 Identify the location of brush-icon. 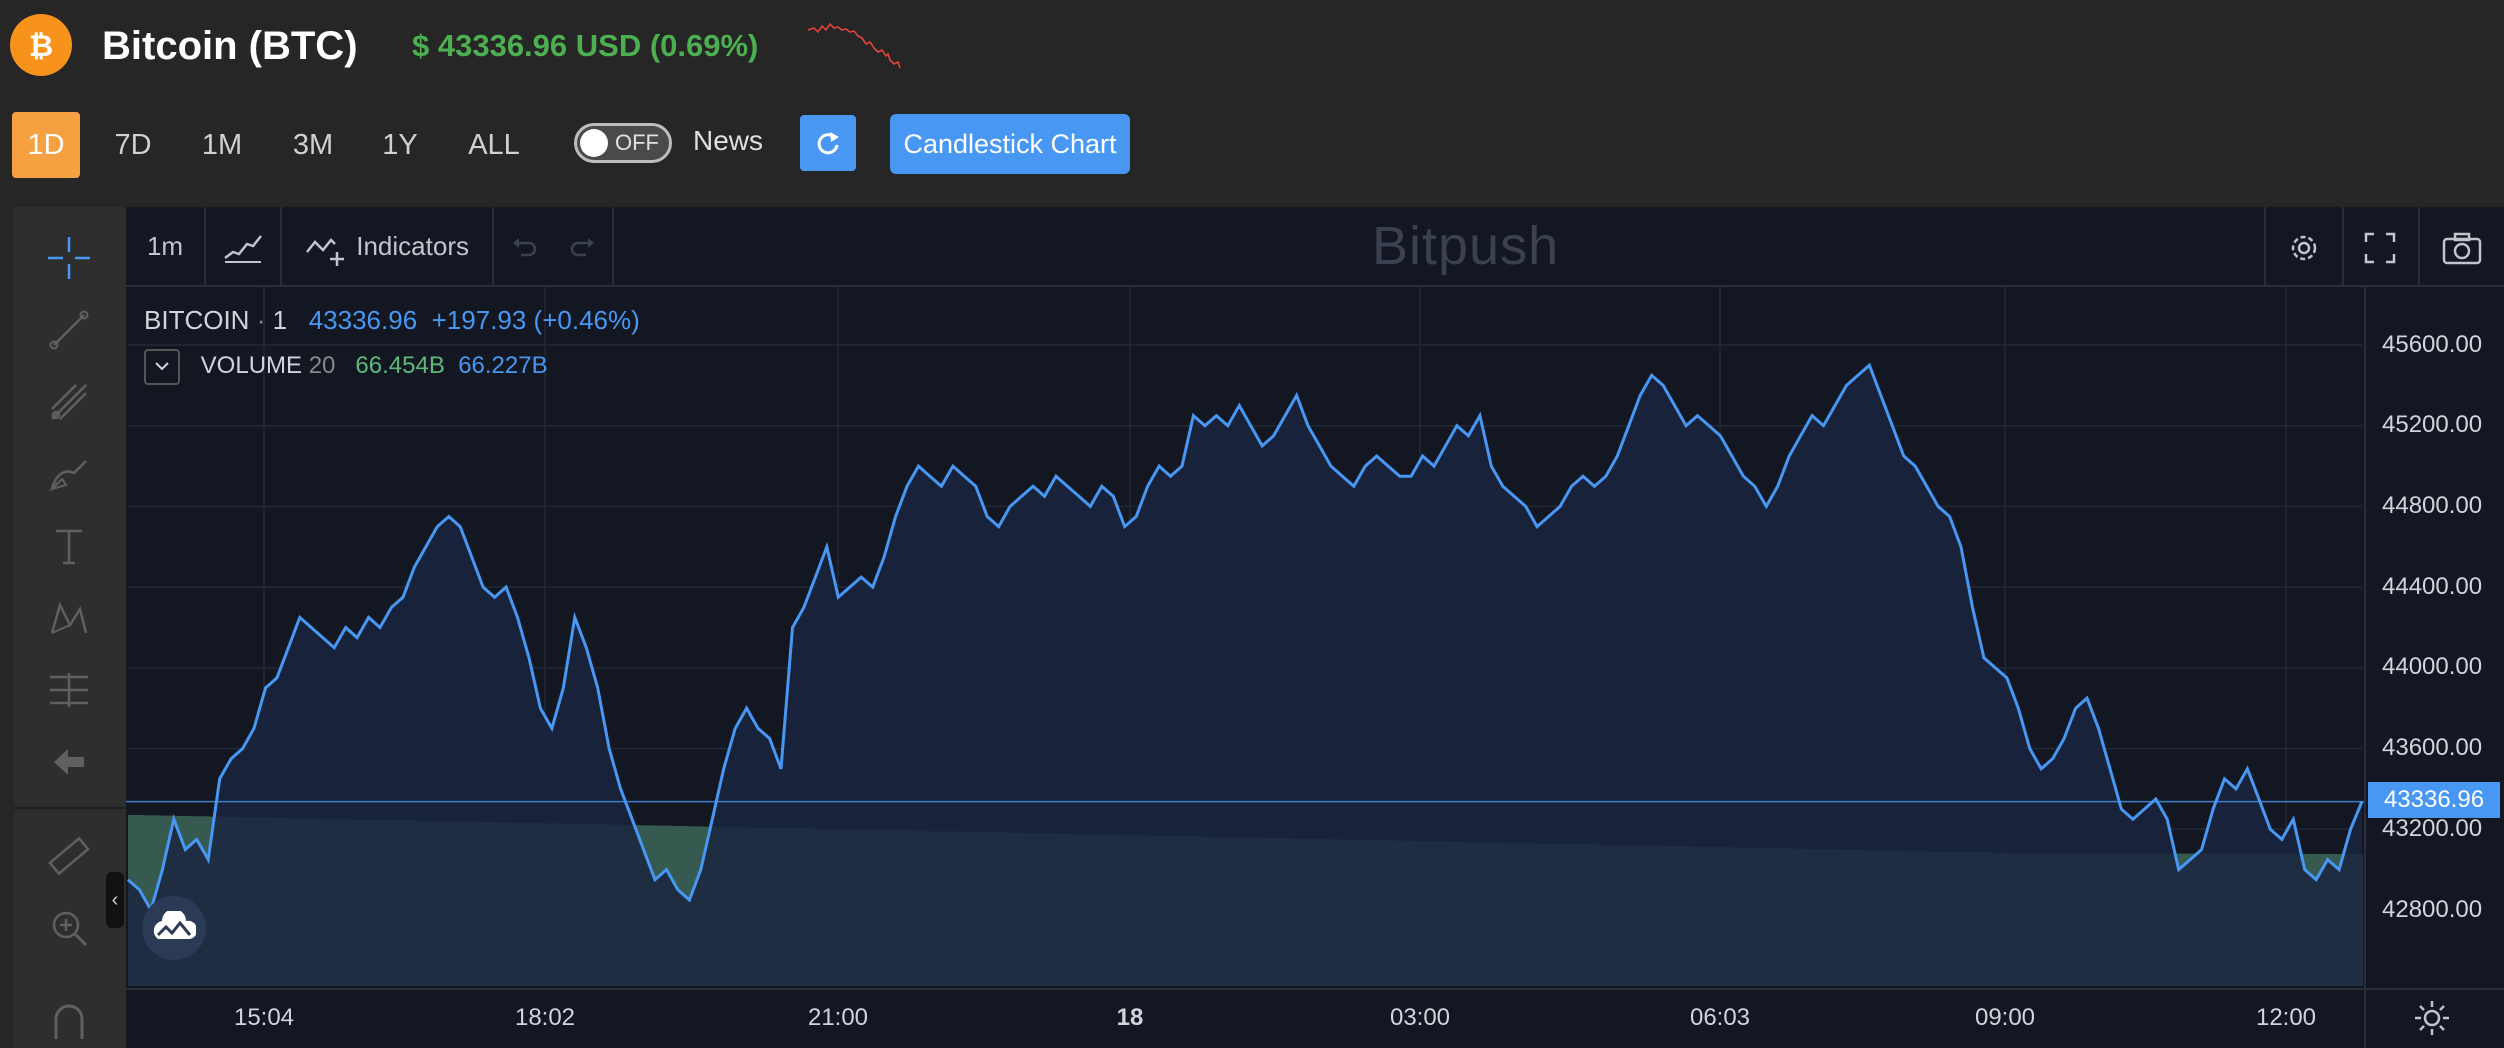
(67, 476).